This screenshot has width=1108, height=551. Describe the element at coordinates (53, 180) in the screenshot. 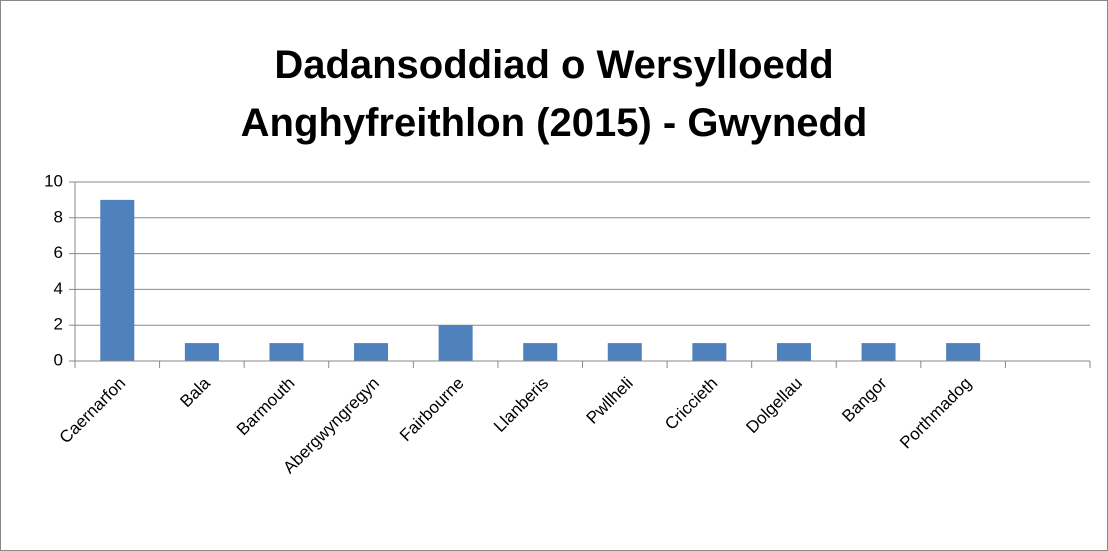

I see `y-tick-label: 10` at that location.